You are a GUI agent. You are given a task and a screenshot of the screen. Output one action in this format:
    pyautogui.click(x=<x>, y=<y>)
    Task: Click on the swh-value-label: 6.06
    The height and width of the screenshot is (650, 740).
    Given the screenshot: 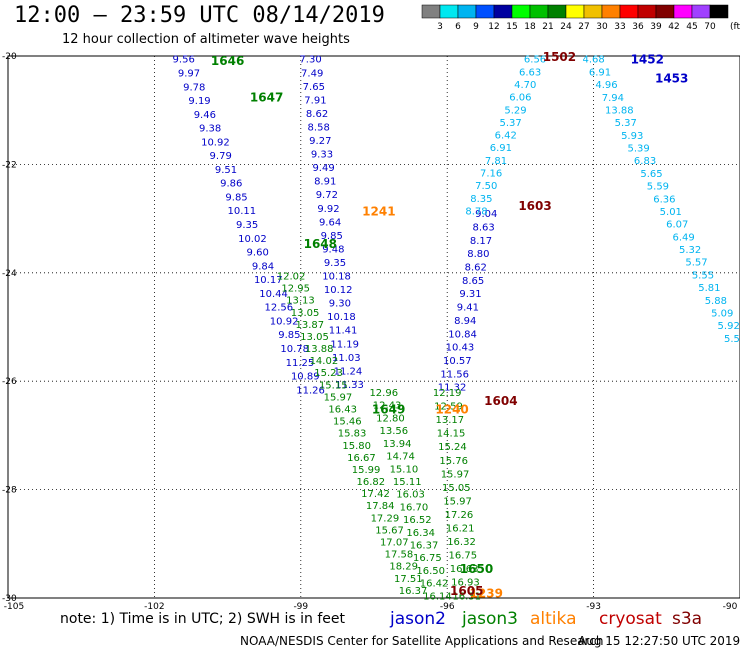 What is the action you would take?
    pyautogui.click(x=520, y=98)
    